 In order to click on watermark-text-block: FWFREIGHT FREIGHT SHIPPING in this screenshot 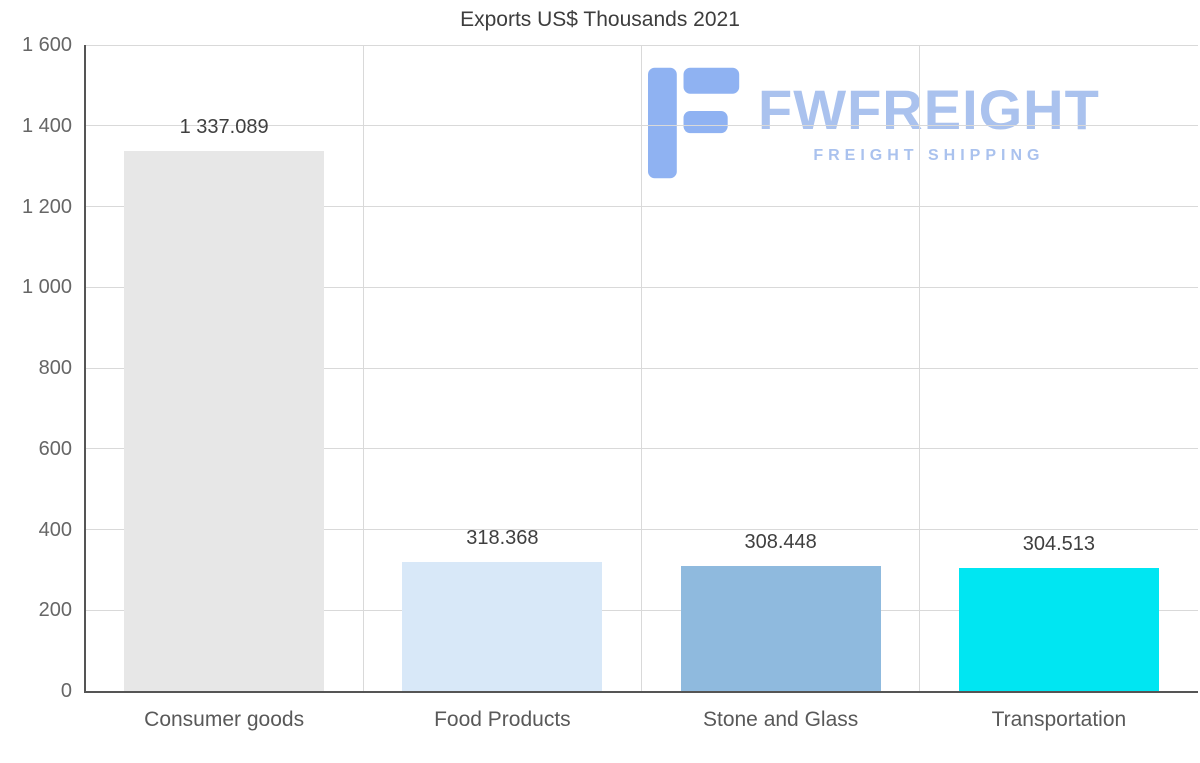, I will do `click(929, 123)`.